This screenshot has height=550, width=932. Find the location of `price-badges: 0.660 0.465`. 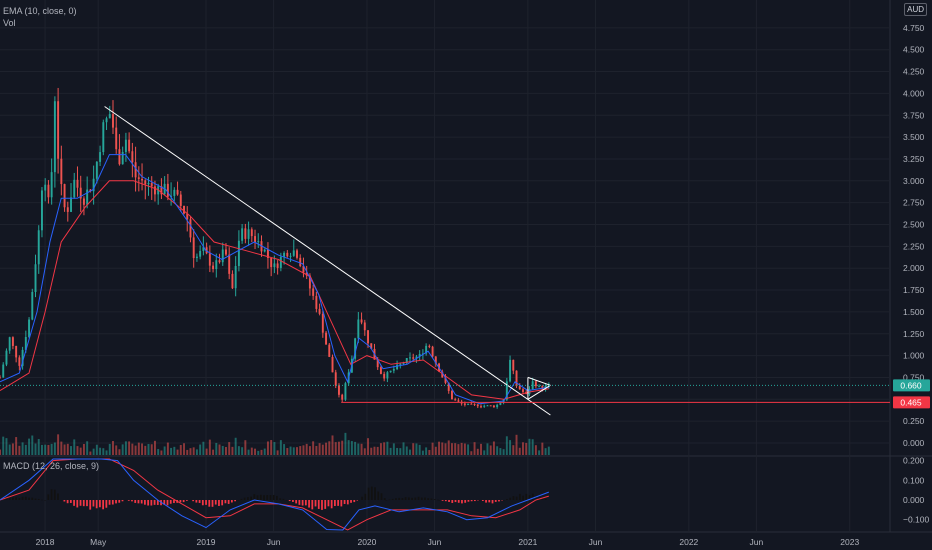

price-badges: 0.660 0.465 is located at coordinates (911, 394).